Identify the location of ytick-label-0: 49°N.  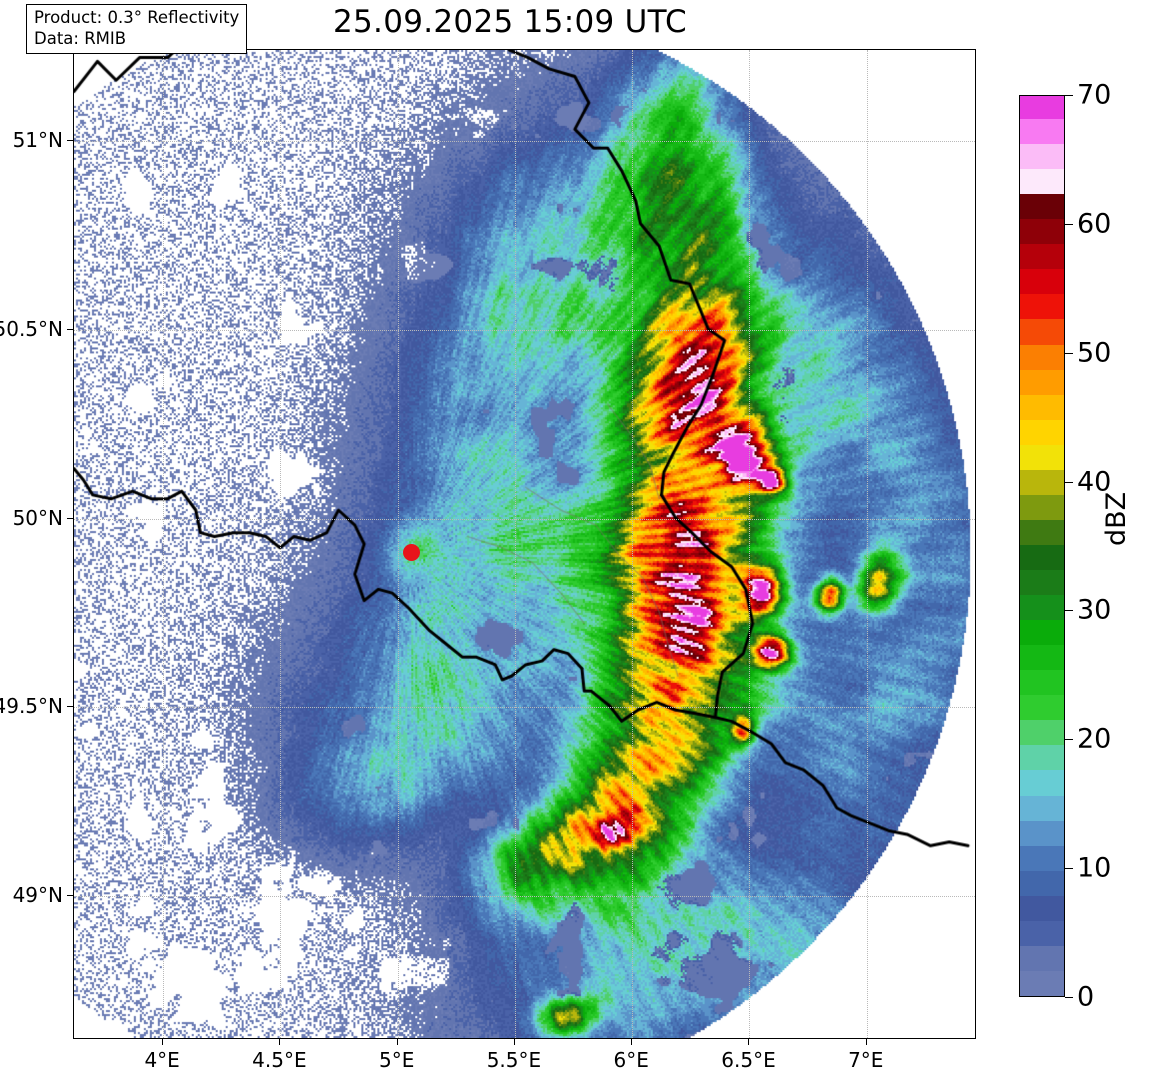
(37, 895).